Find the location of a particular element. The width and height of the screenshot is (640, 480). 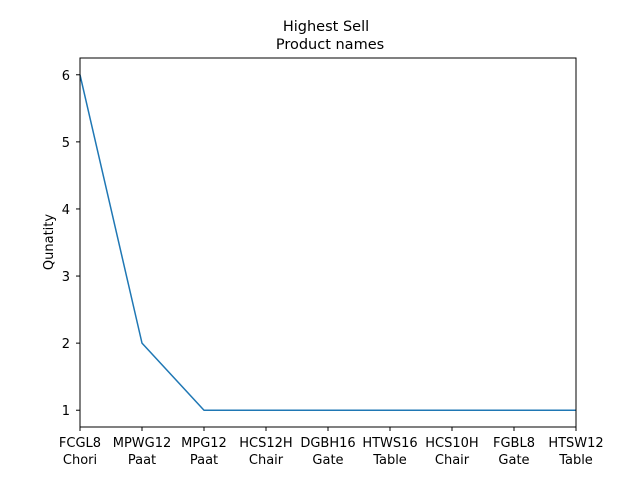

y-tick-label: 3 is located at coordinates (66, 277).